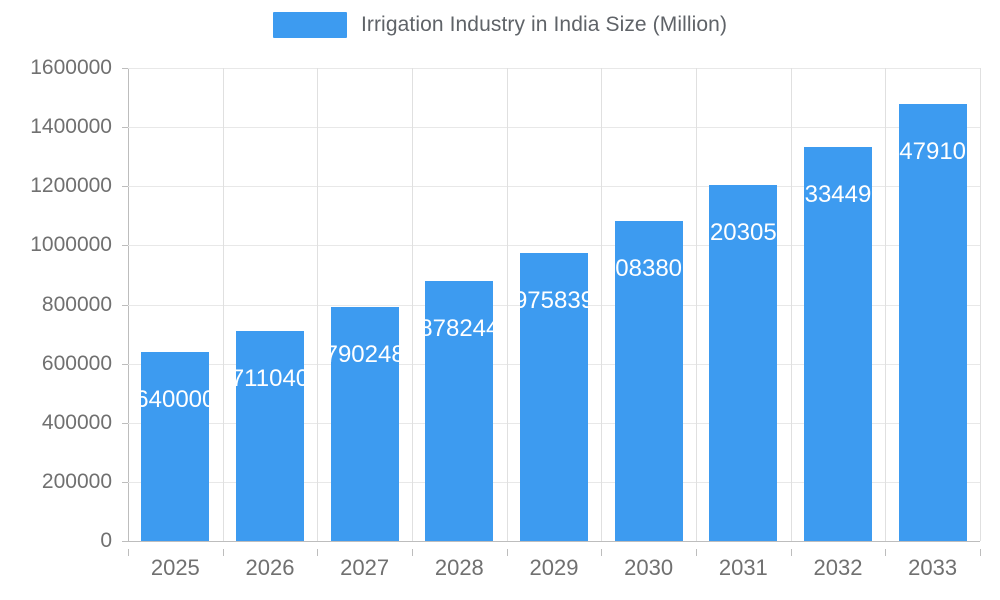 Image resolution: width=1000 pixels, height=600 pixels. Describe the element at coordinates (71, 245) in the screenshot. I see `y-tick-label: 1000000` at that location.